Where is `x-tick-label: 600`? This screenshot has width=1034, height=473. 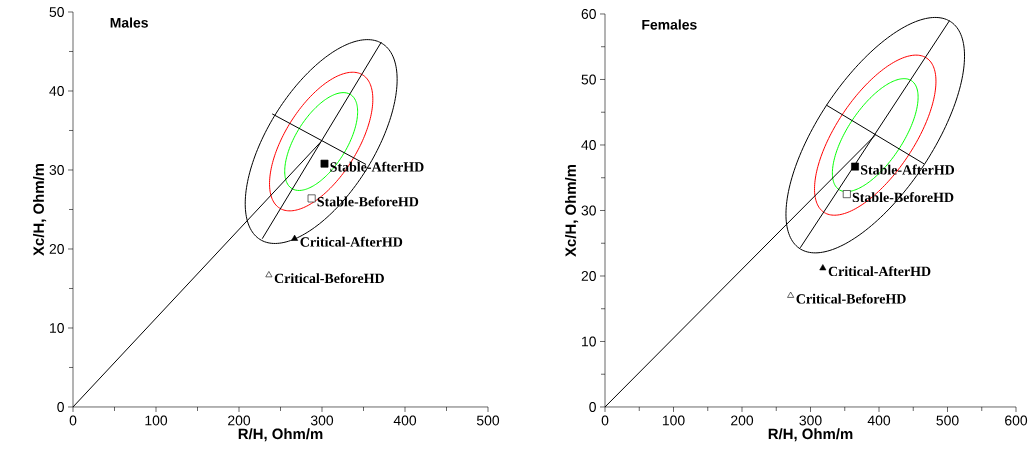 x-tick-label: 600 is located at coordinates (1016, 420).